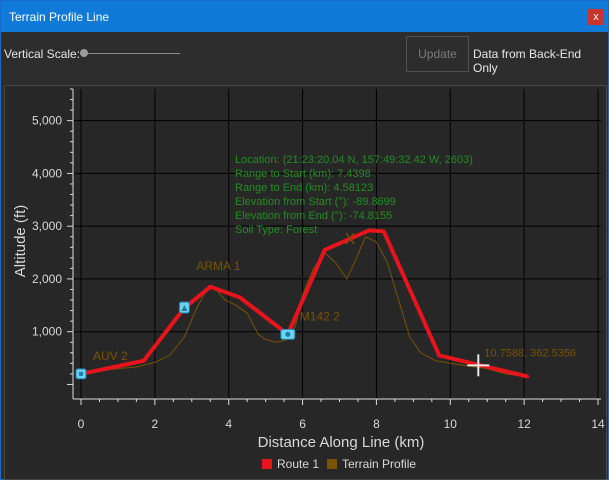 The image size is (609, 480). What do you see at coordinates (228, 424) in the screenshot?
I see `x-tick-label: 4` at bounding box center [228, 424].